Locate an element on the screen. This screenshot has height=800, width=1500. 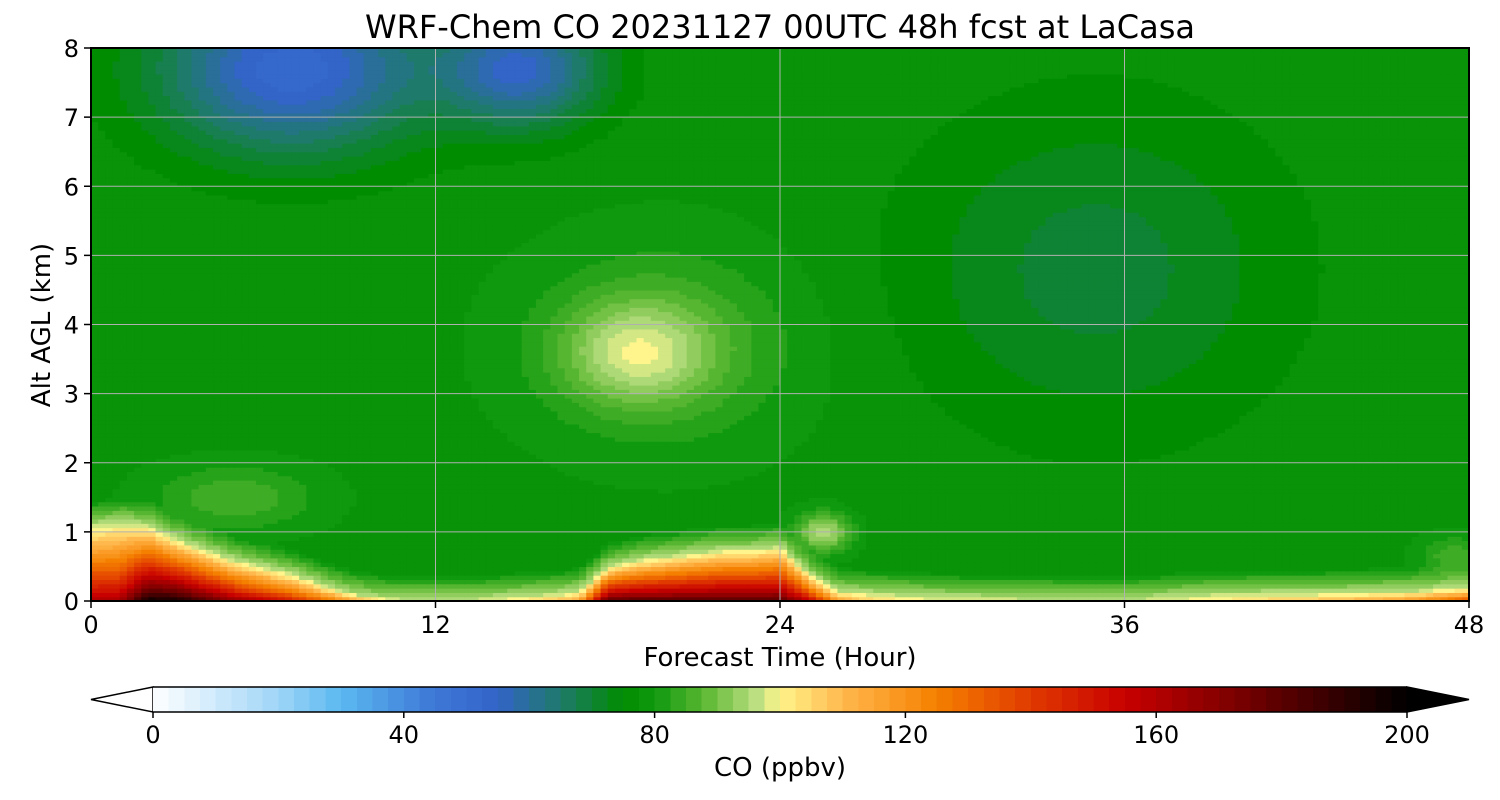
x-tick-label: 0 is located at coordinates (90, 625).